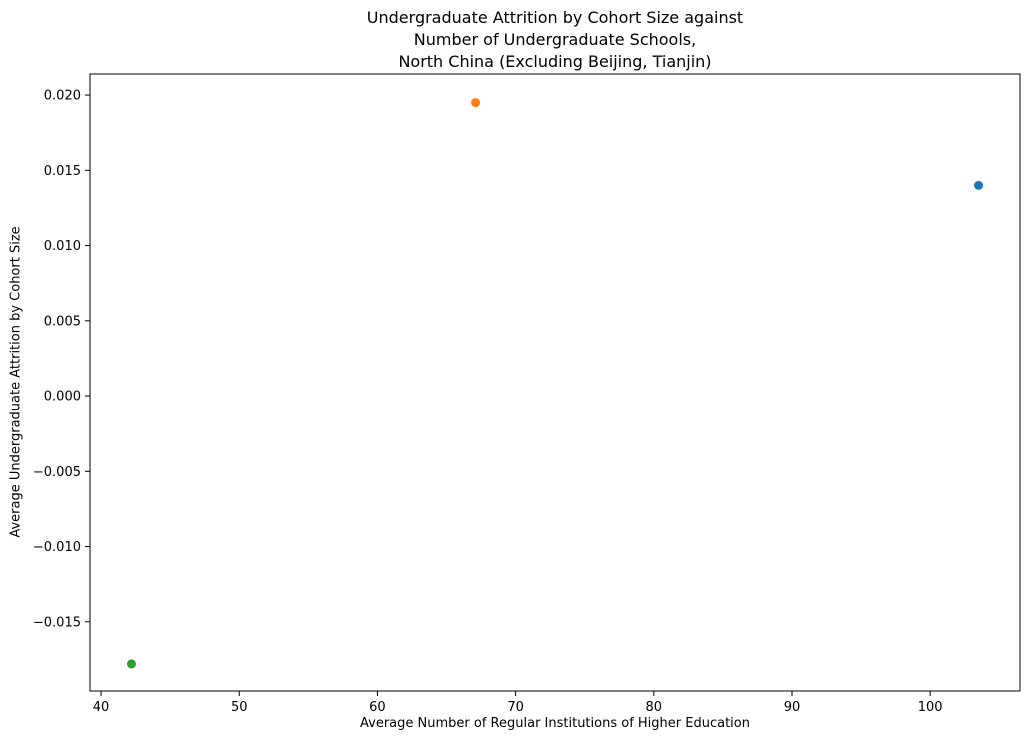  Describe the element at coordinates (57, 472) in the screenshot. I see `y-tick-label: −0.005` at that location.